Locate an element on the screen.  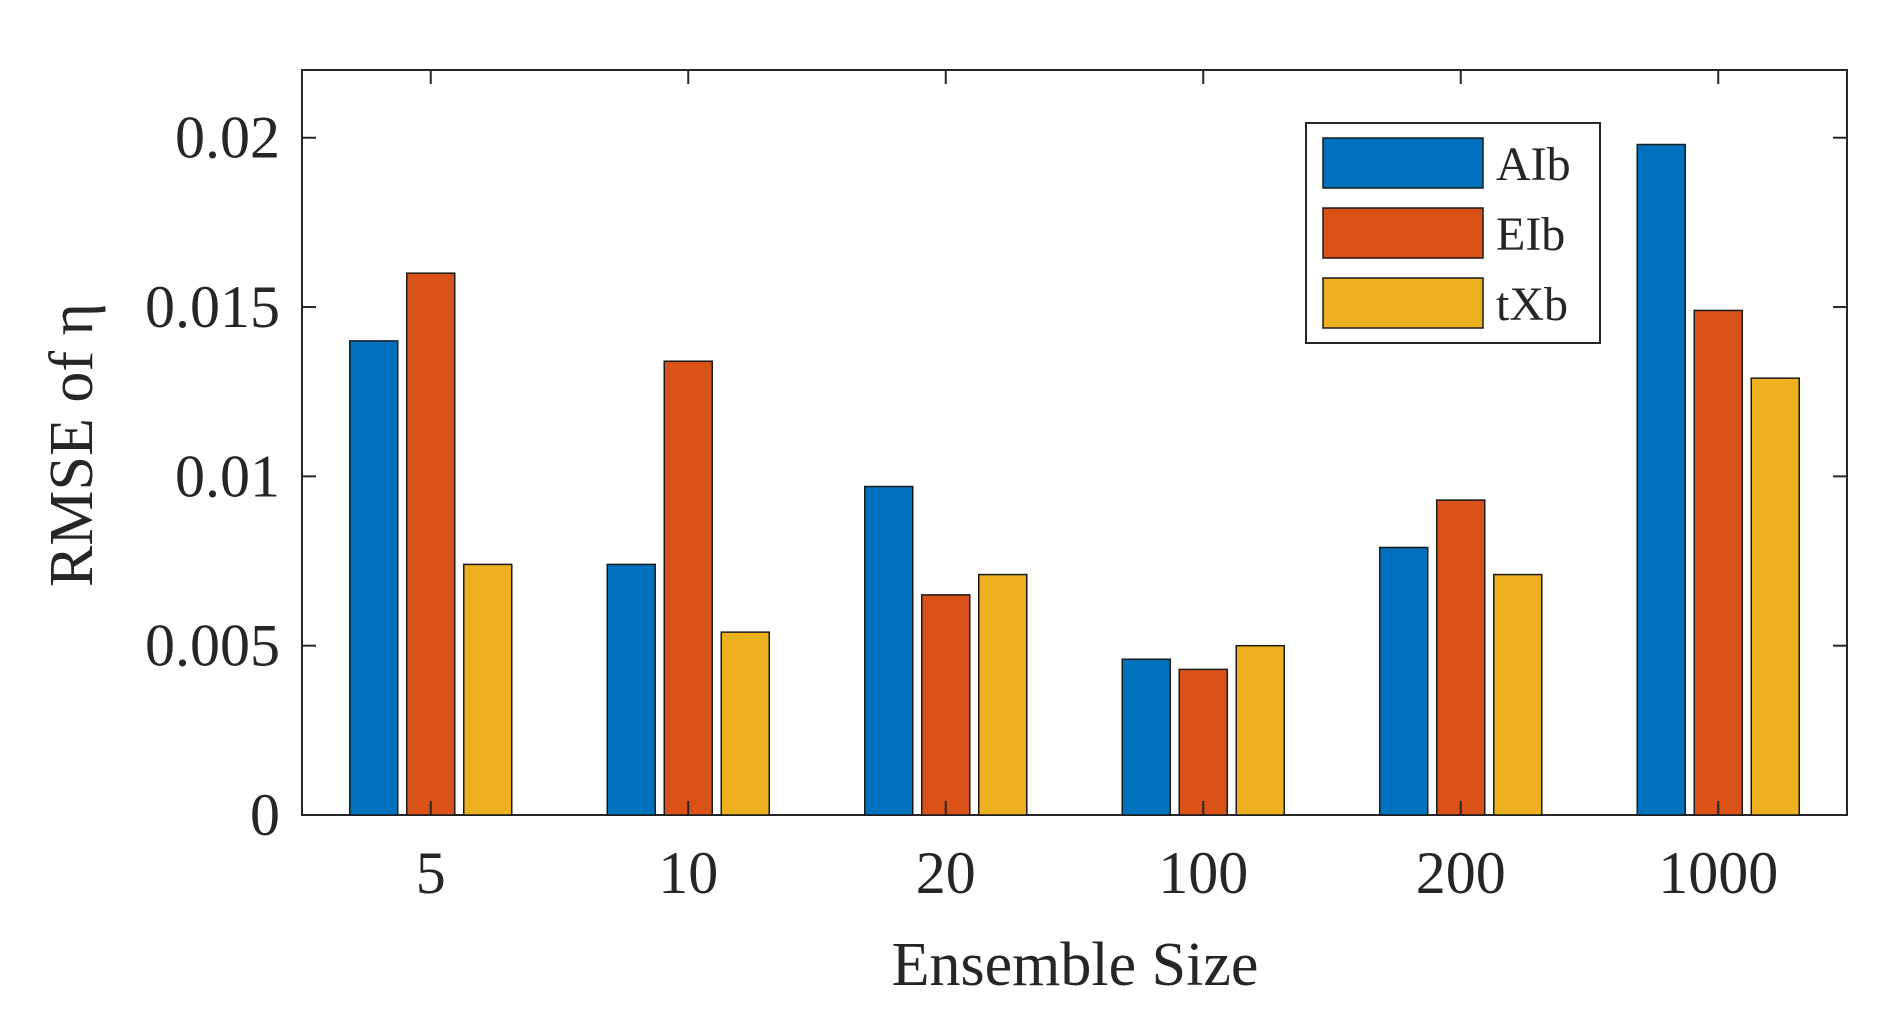
x-axis-title: Ensemble Size is located at coordinates (1075, 965).